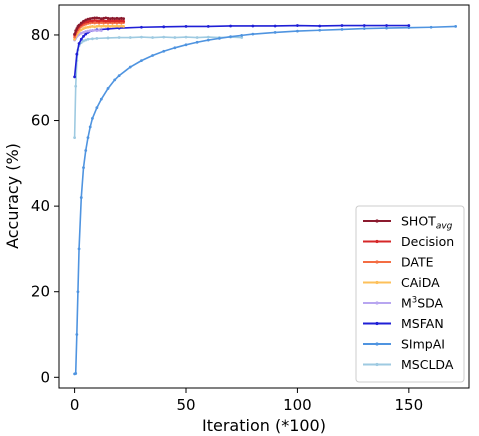 The height and width of the screenshot is (436, 479). What do you see at coordinates (264, 425) in the screenshot?
I see `x-axis-title: Iteration (*100)` at bounding box center [264, 425].